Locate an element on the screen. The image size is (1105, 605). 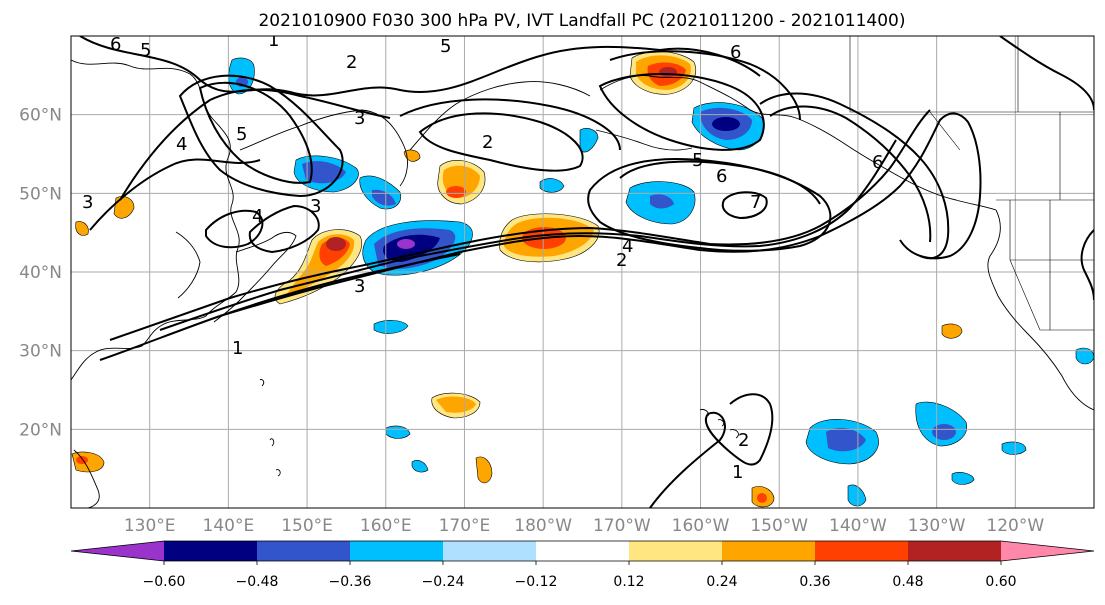
border-us-states is located at coordinates (1051, 265).